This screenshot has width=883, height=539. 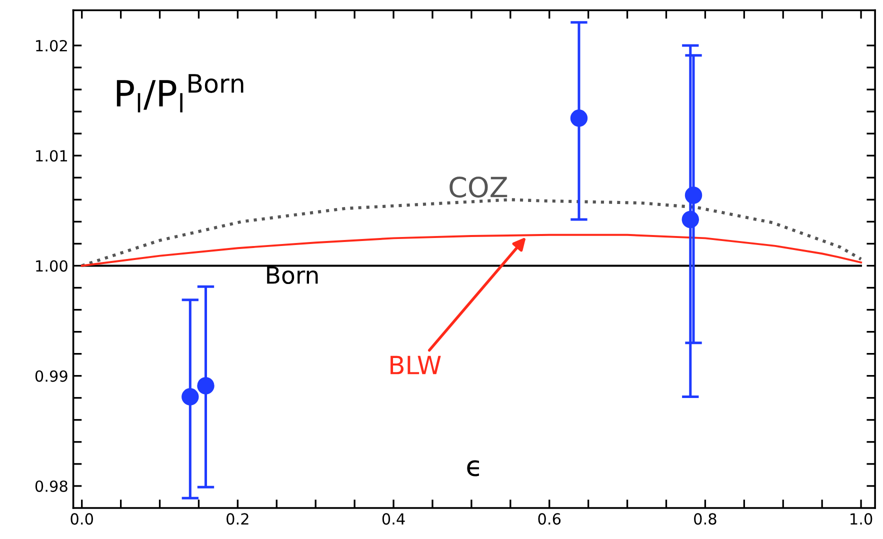 What do you see at coordinates (52, 156) in the screenshot?
I see `y-tick-label: 1.01` at bounding box center [52, 156].